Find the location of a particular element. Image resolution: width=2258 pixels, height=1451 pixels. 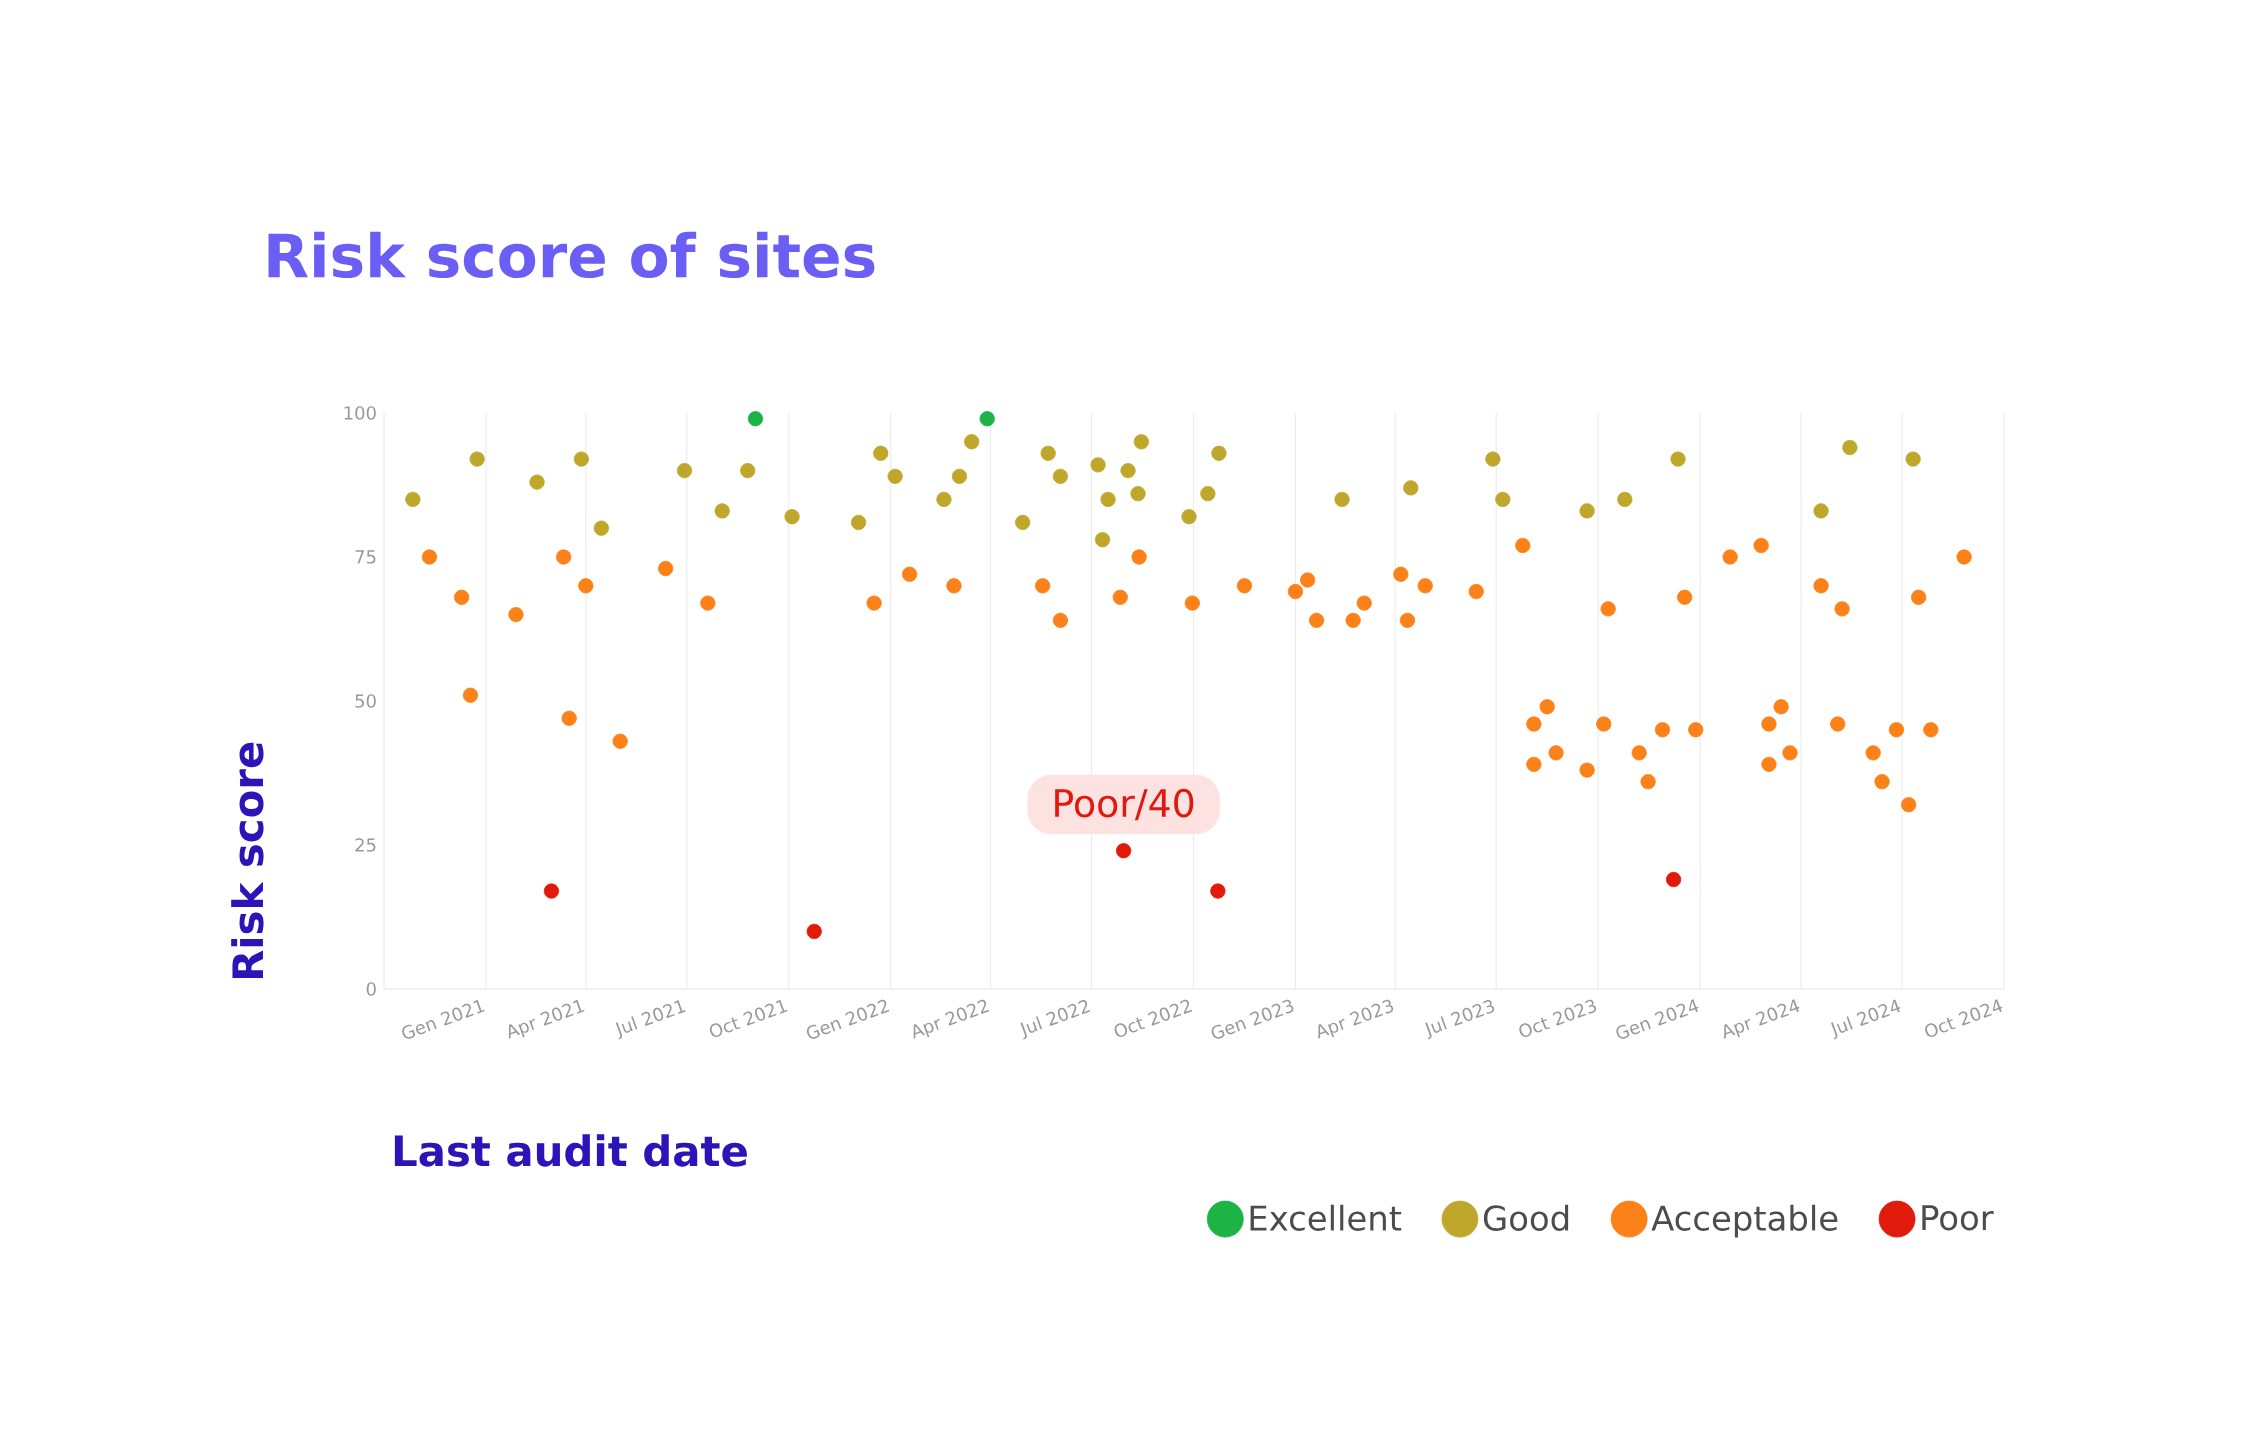

x-tick-label: Gen 2021 is located at coordinates (443, 1019).